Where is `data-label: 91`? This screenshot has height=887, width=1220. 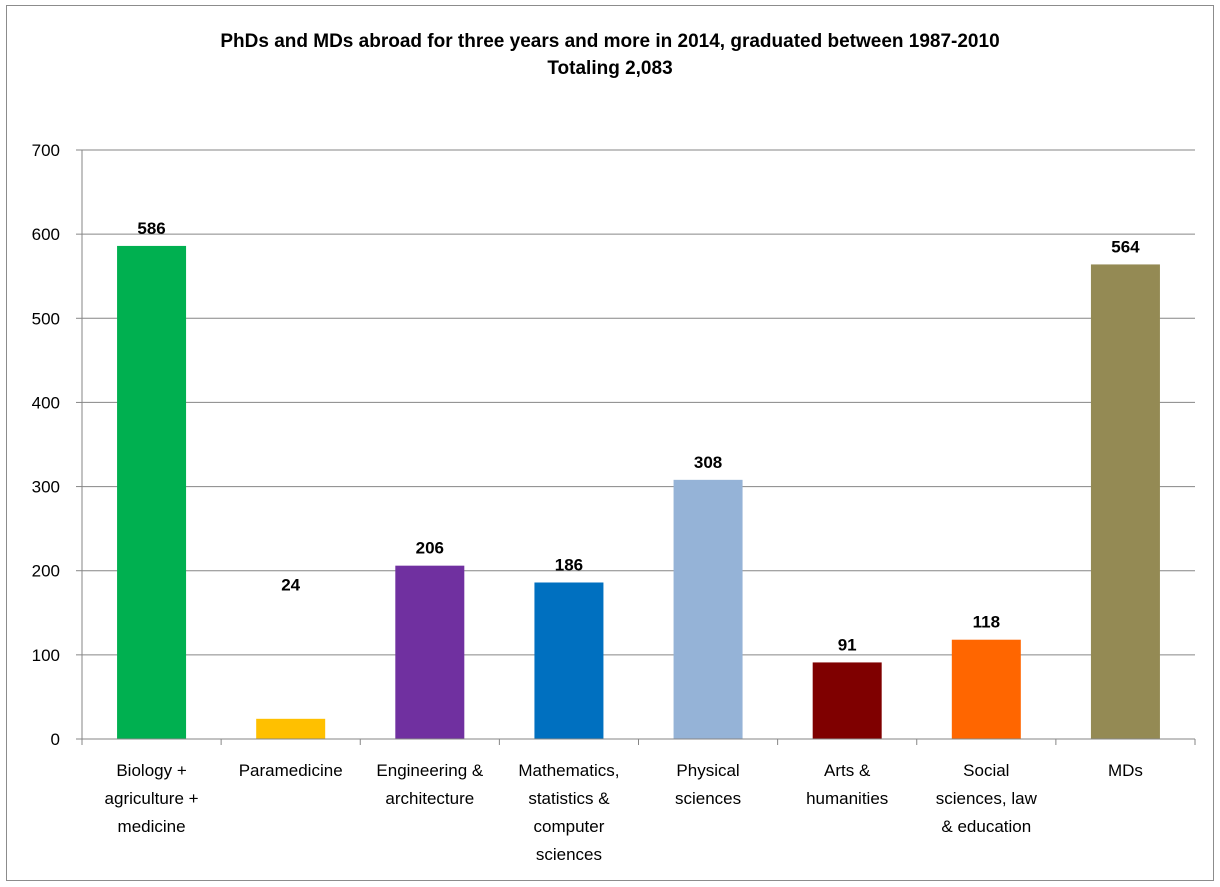 data-label: 91 is located at coordinates (847, 644).